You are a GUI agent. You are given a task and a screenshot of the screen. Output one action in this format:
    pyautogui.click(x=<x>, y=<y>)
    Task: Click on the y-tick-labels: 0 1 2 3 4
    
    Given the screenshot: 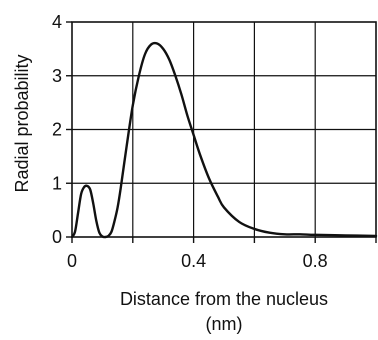 What is the action you would take?
    pyautogui.click(x=57, y=129)
    